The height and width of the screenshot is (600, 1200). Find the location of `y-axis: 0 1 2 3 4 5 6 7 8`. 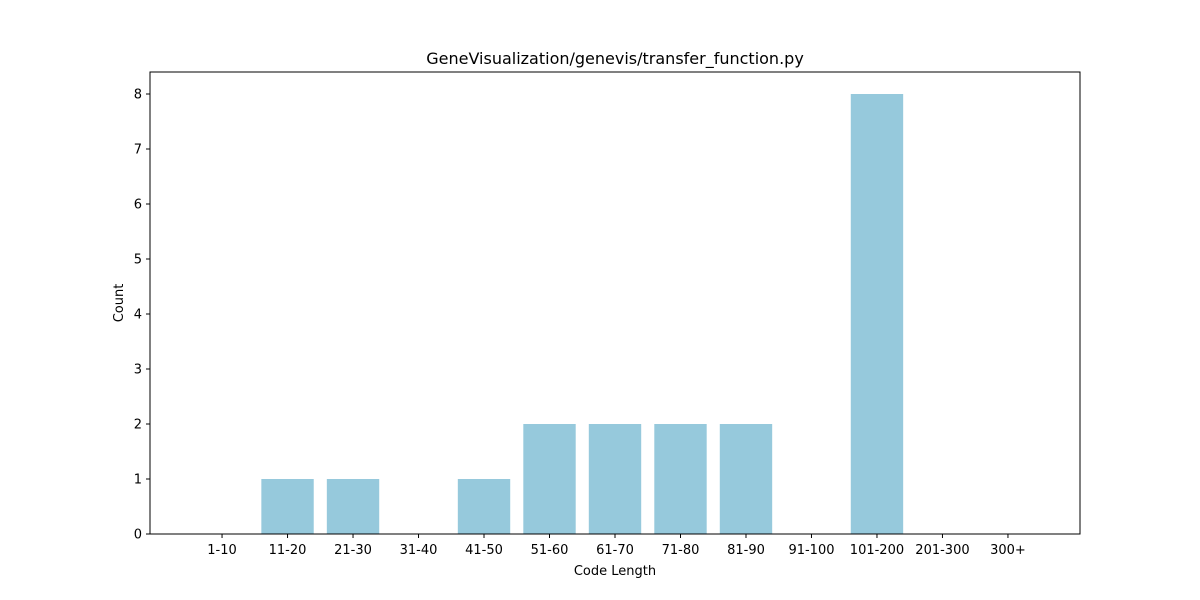

y-axis: 0 1 2 3 4 5 6 7 8 is located at coordinates (142, 315).